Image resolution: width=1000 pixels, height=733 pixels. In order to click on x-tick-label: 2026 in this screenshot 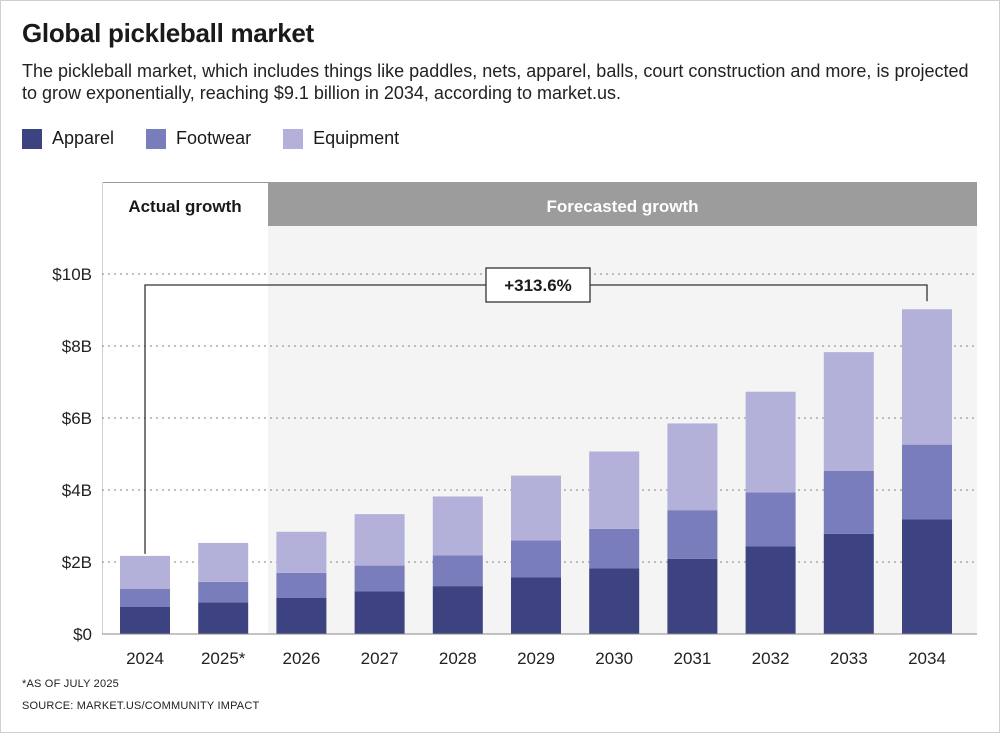, I will do `click(301, 658)`.